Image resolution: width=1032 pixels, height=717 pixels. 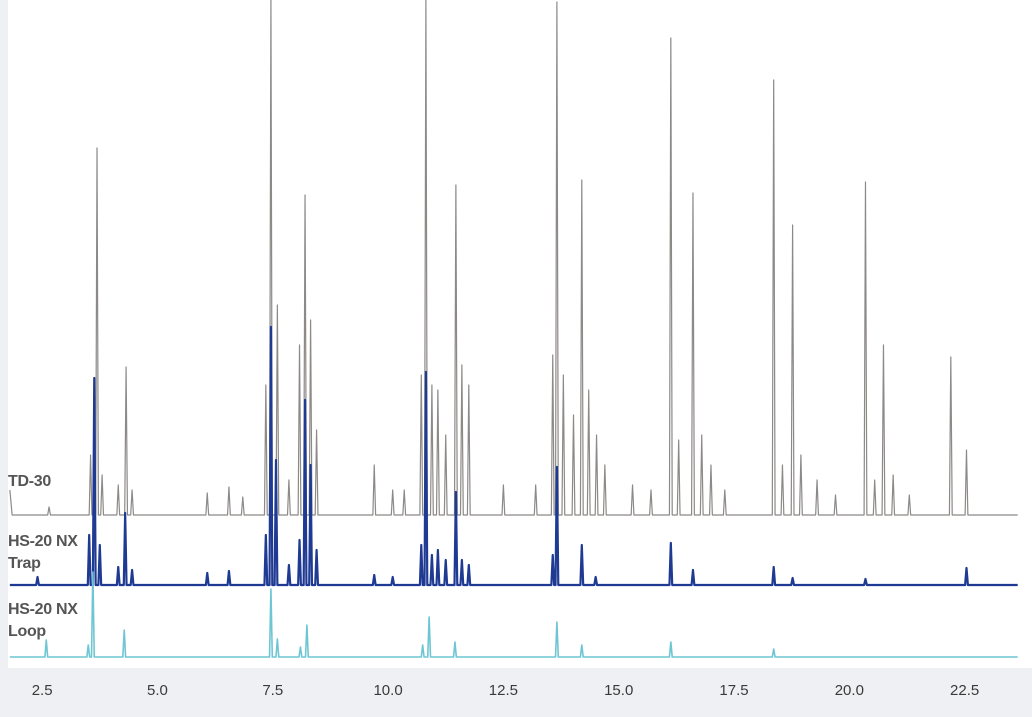 I want to click on x-tick-label: 2.5, so click(x=42, y=690).